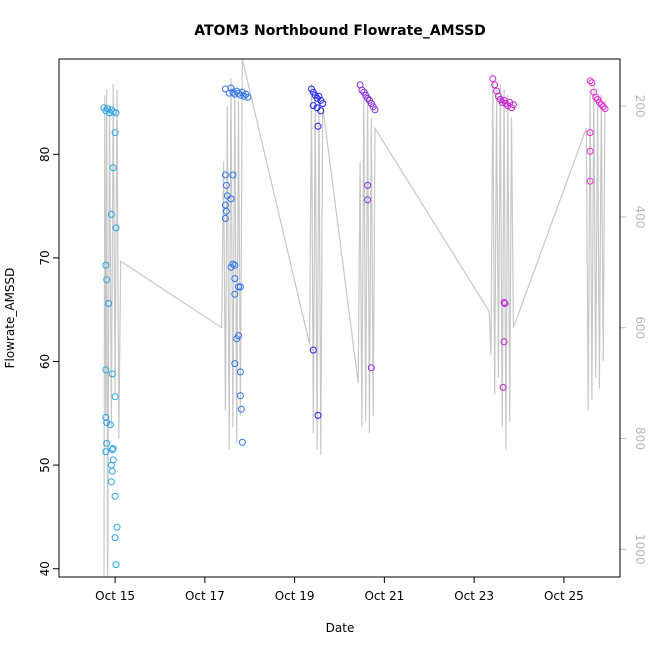  I want to click on x-tick-label: Oct 23, so click(474, 596).